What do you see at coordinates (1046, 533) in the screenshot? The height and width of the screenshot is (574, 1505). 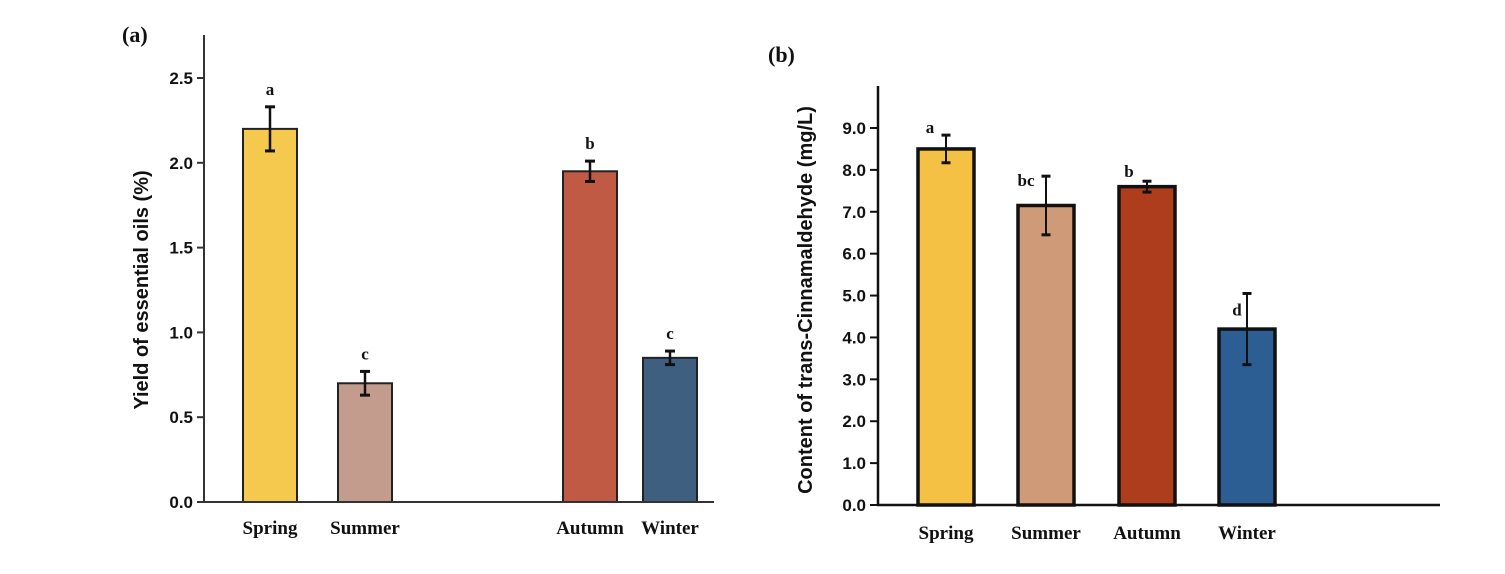 I see `panel-b-x-tick-label: Summer` at bounding box center [1046, 533].